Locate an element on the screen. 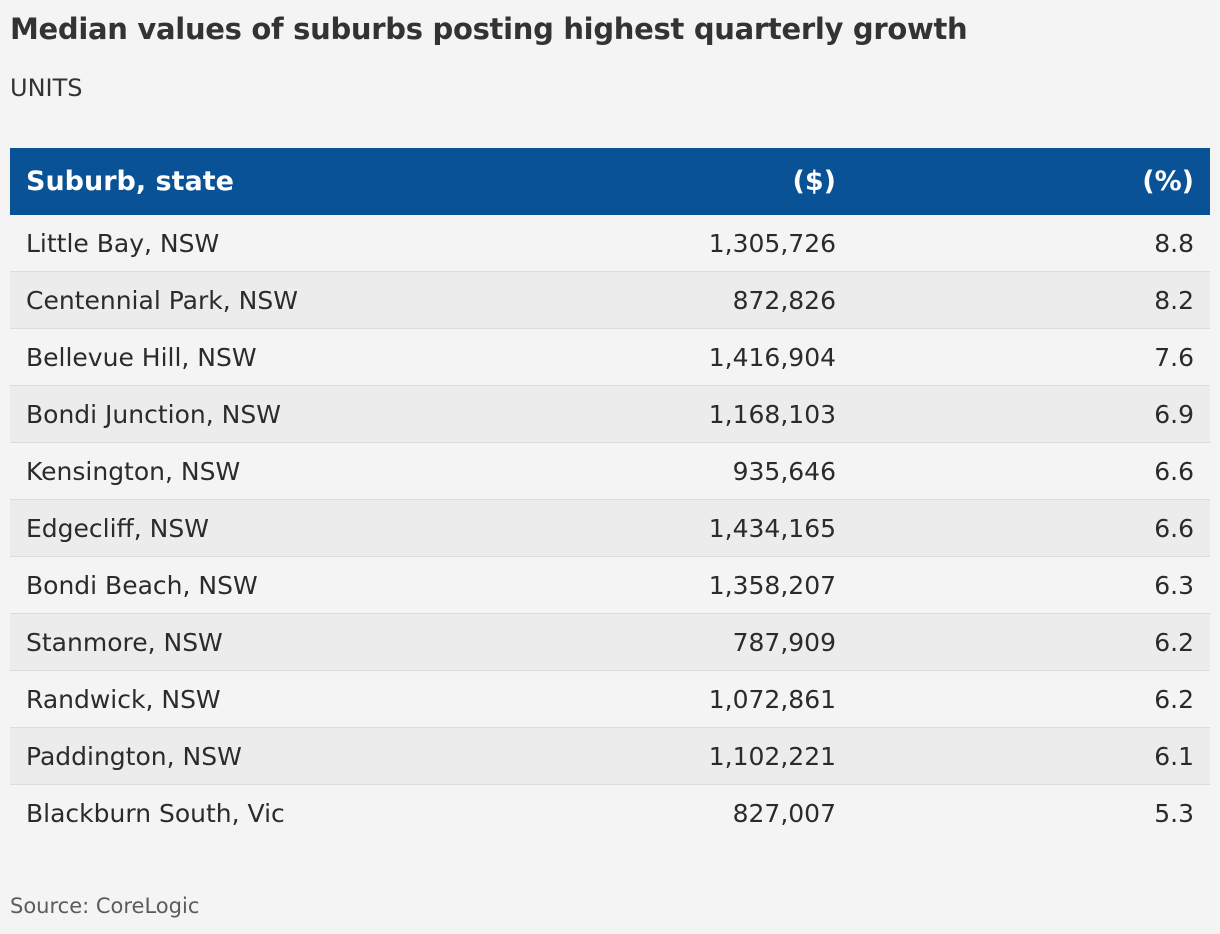 The height and width of the screenshot is (934, 1220). table-row: Randwick, NSW 1,072,861 6.2 is located at coordinates (610, 699).